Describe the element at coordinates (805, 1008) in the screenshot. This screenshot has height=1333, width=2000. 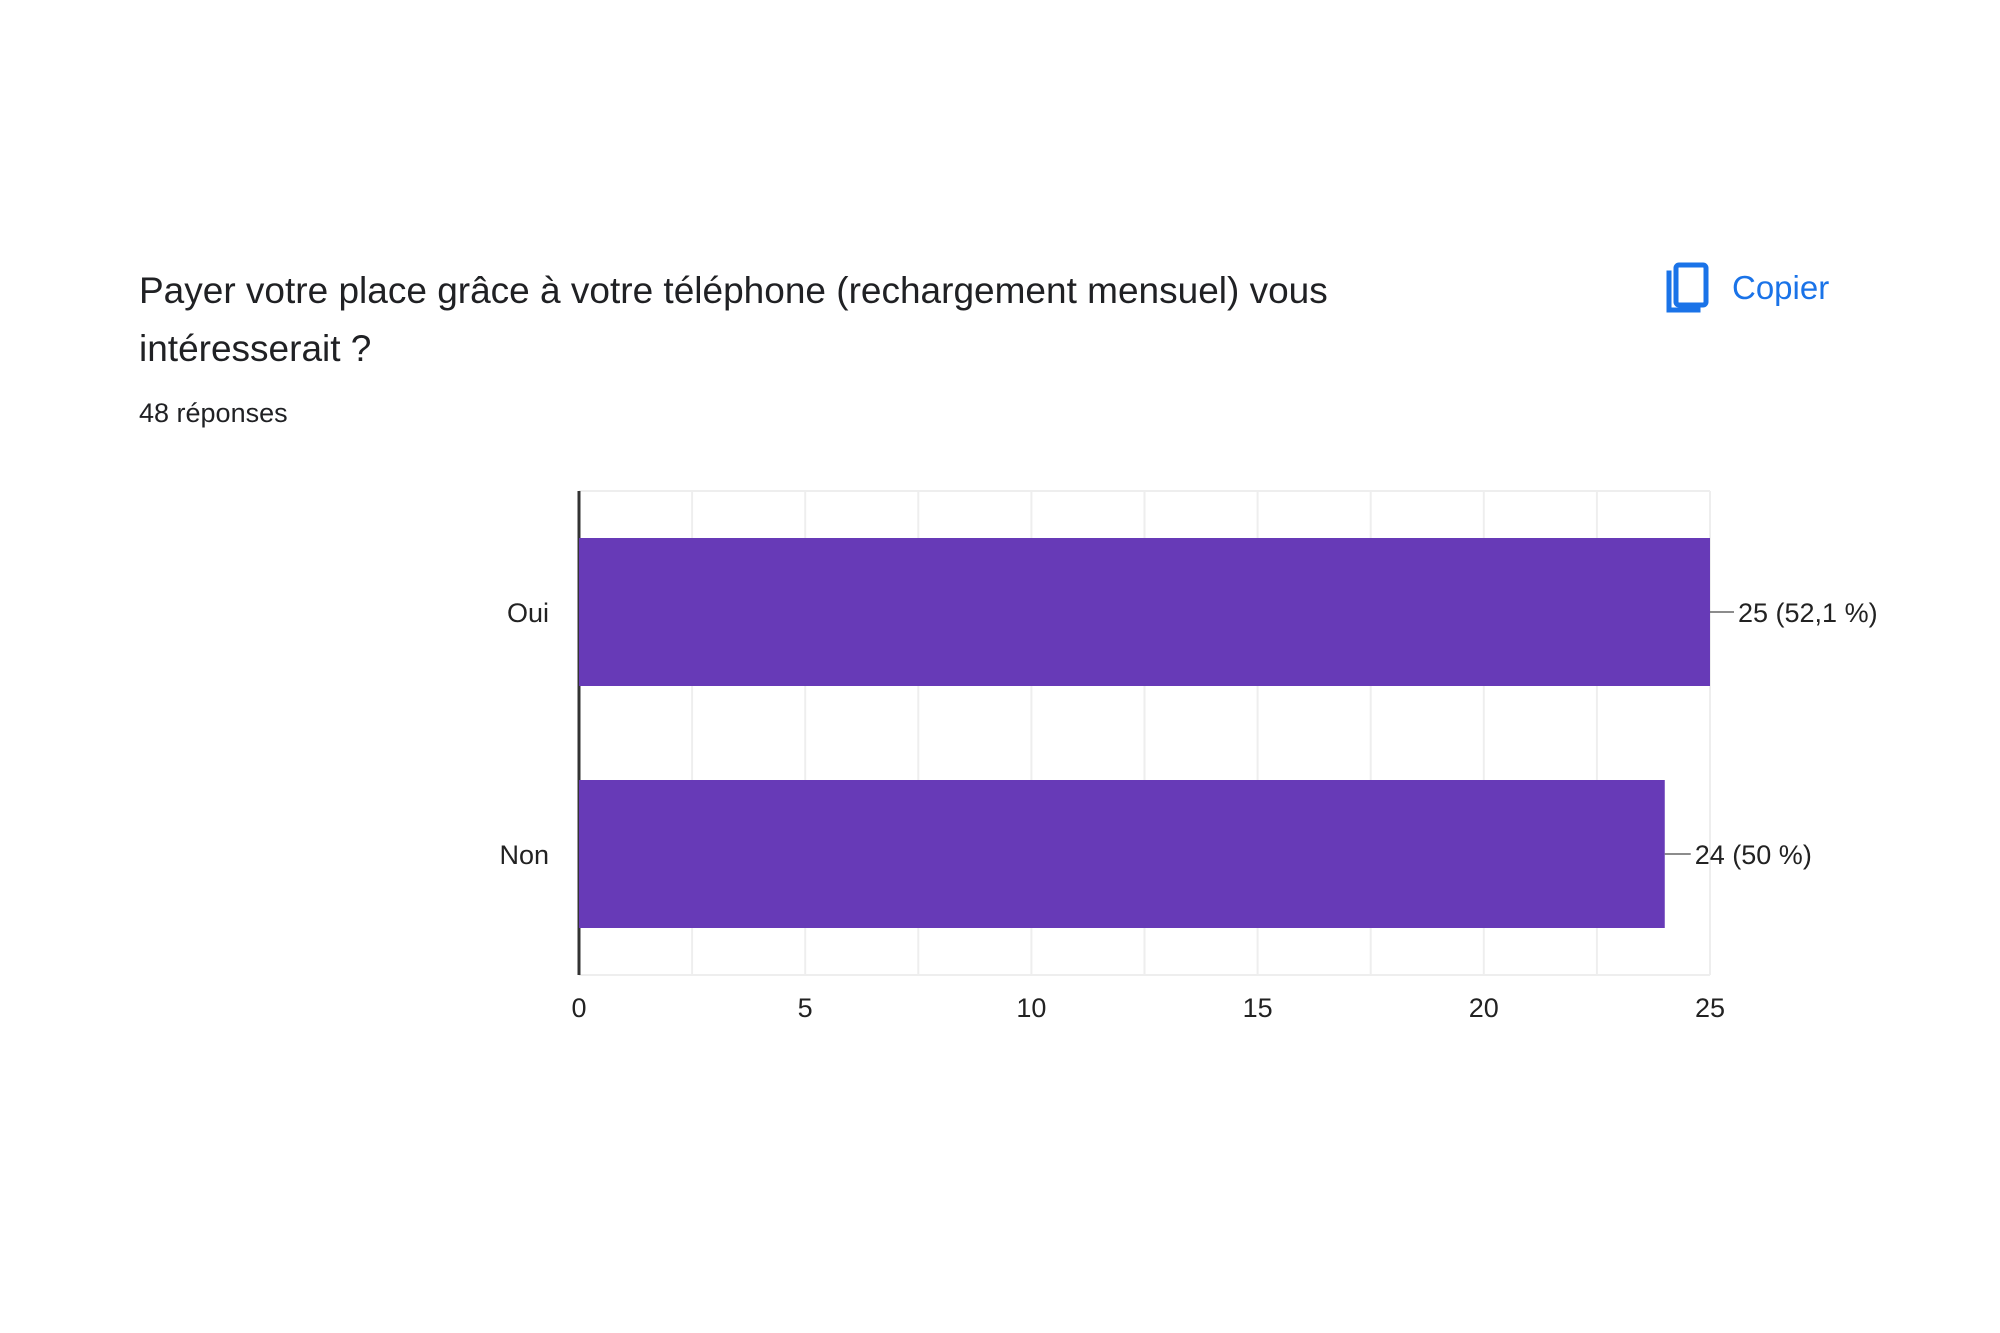
I see `x-tick-label: 5` at that location.